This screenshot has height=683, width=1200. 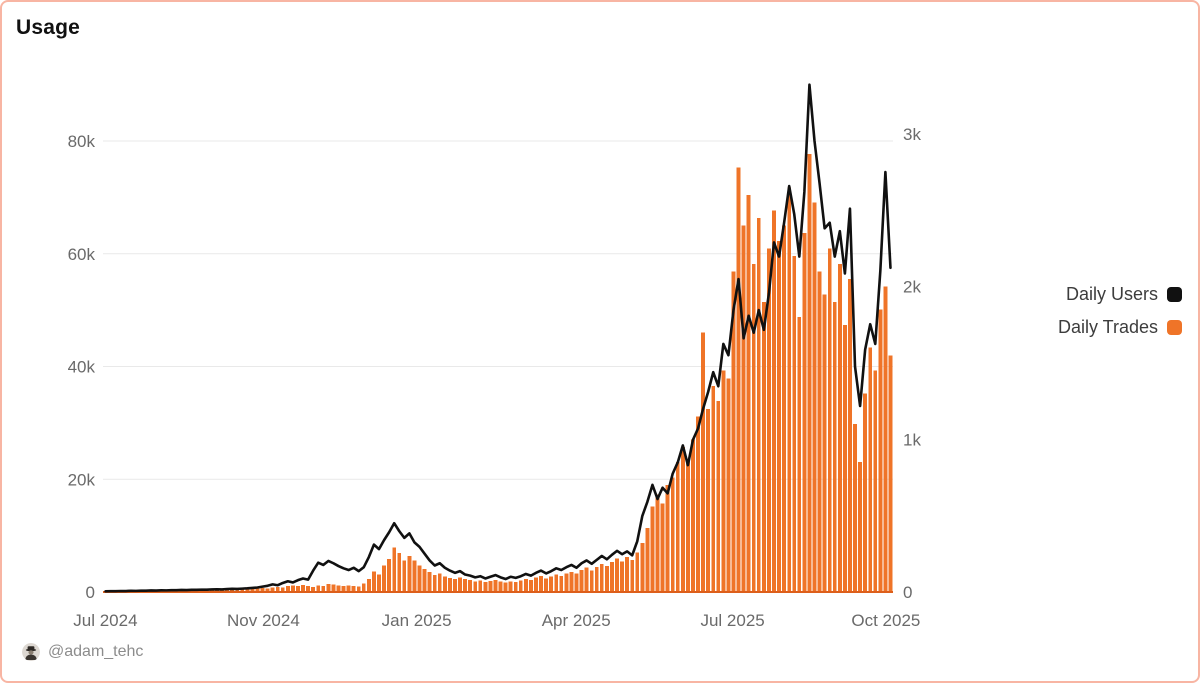 I want to click on svg-text: Jul 2025, so click(x=732, y=620).